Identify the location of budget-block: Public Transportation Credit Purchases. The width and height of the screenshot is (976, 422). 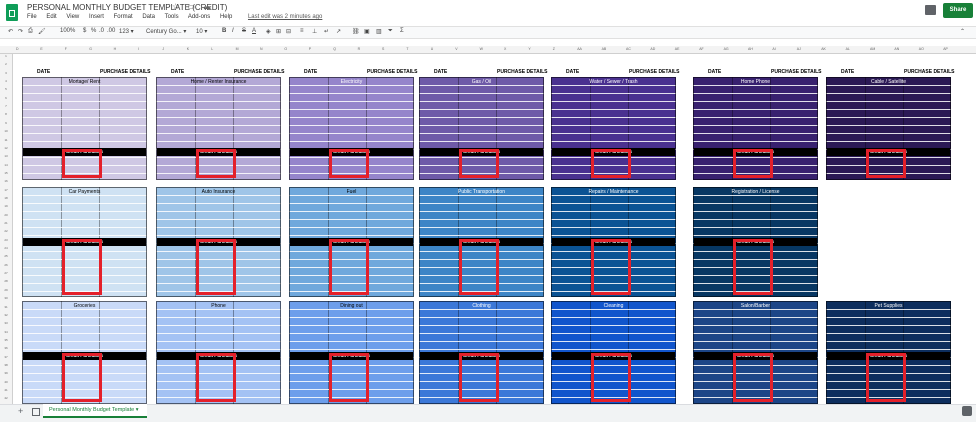
(481, 242).